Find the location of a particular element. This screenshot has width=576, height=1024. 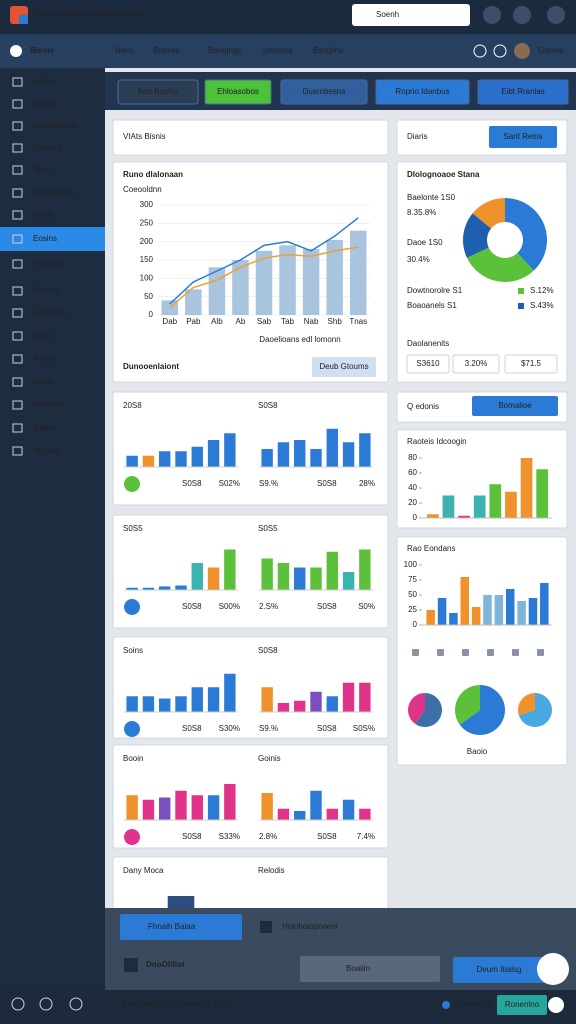

side-item: Uonis is located at coordinates (43, 381).